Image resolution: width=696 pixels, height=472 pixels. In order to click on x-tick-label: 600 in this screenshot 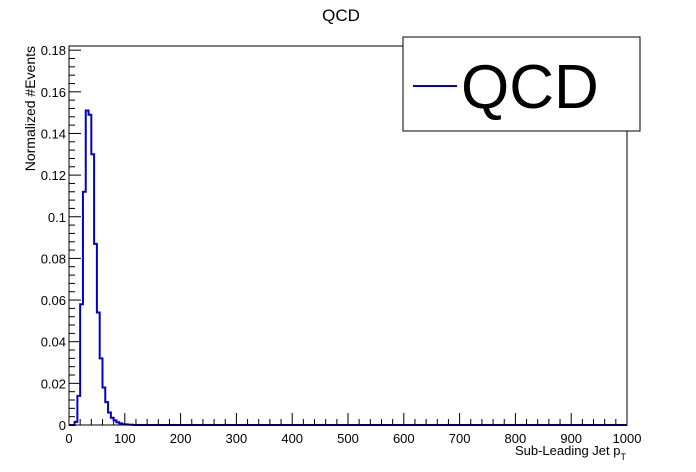, I will do `click(404, 438)`.